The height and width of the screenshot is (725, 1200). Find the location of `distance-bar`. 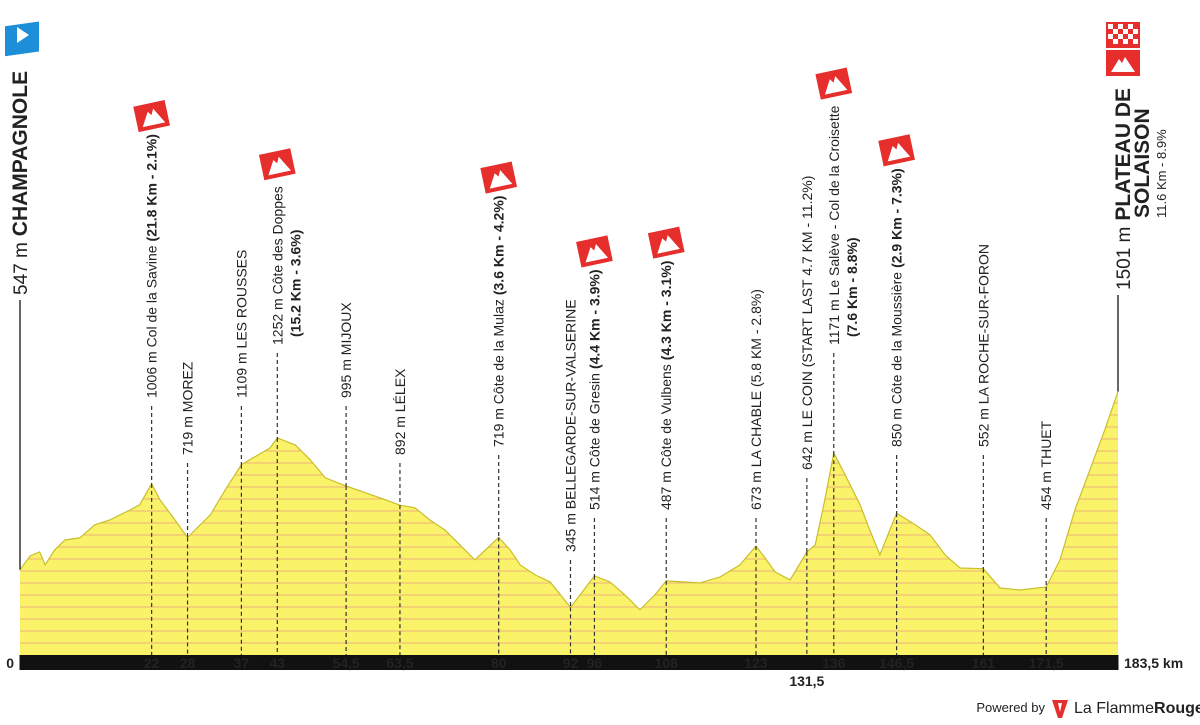

distance-bar is located at coordinates (569, 662).